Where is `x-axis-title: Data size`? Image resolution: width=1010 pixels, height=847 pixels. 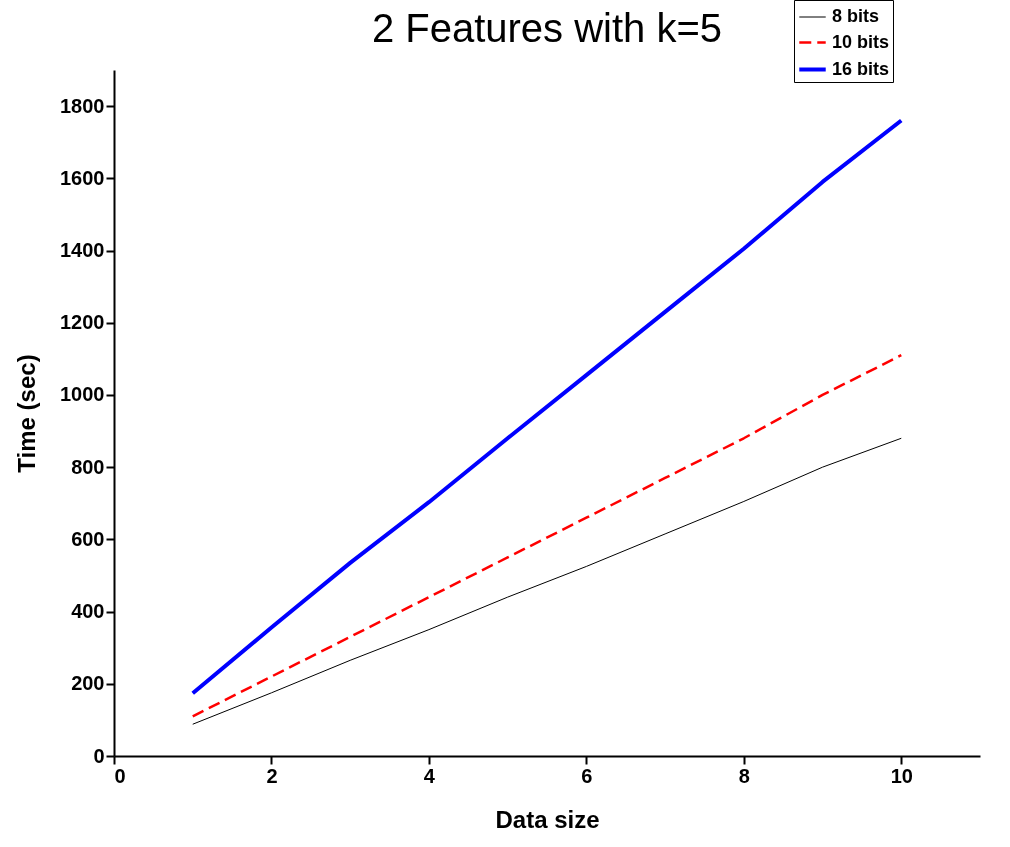
x-axis-title: Data size is located at coordinates (547, 819).